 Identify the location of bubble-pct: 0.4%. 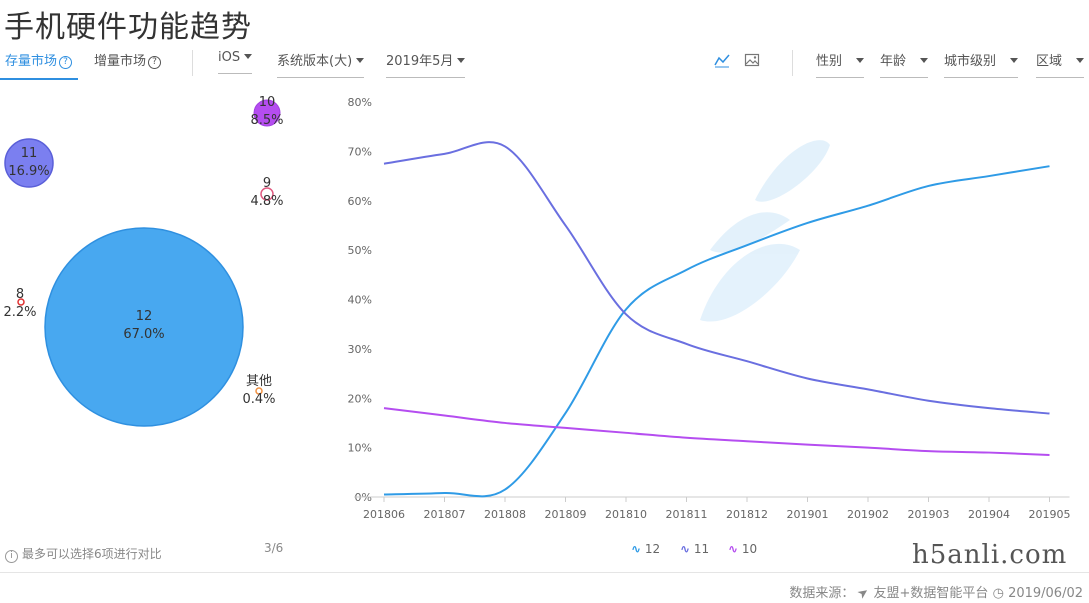
(259, 399).